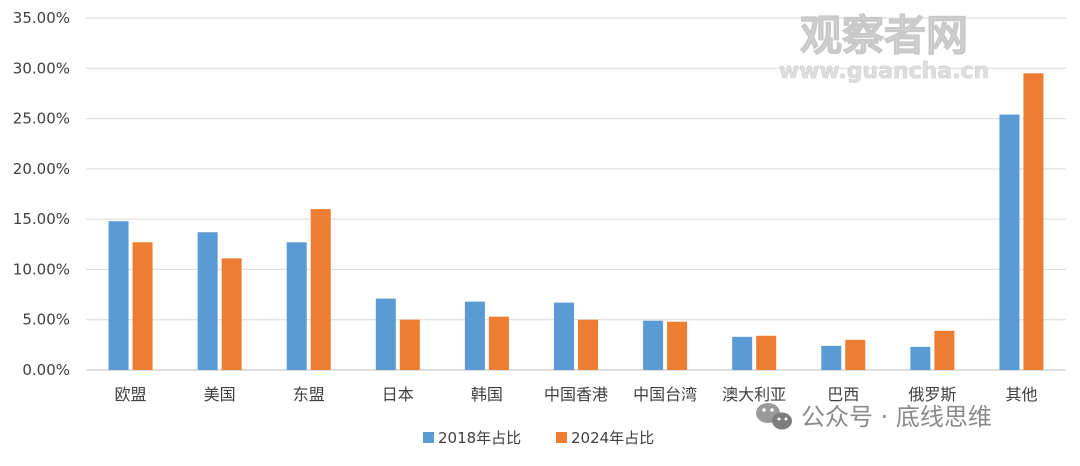 This screenshot has width=1080, height=466. Describe the element at coordinates (932, 394) in the screenshot. I see `x-tick-label: 俄罗斯` at that location.